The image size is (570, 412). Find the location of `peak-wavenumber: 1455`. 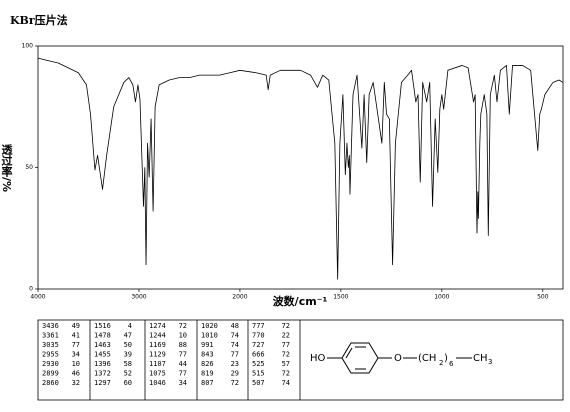

peak-wavenumber: 1455 is located at coordinates (102, 355).